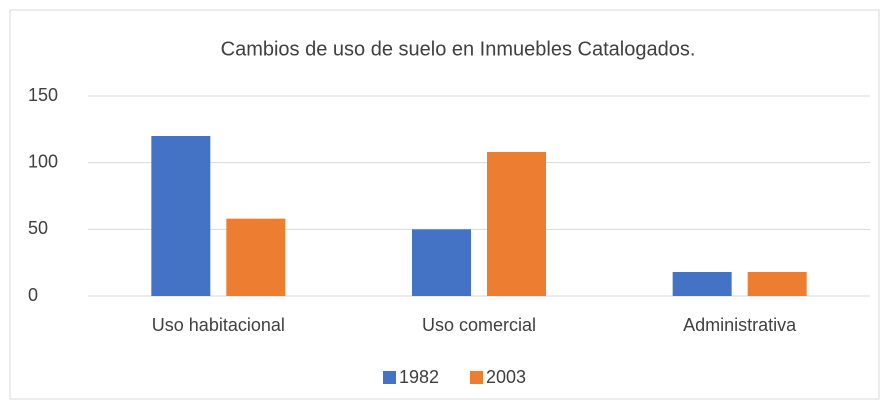 This screenshot has width=889, height=409. Describe the element at coordinates (419, 377) in the screenshot. I see `legend-label: 1982` at that location.